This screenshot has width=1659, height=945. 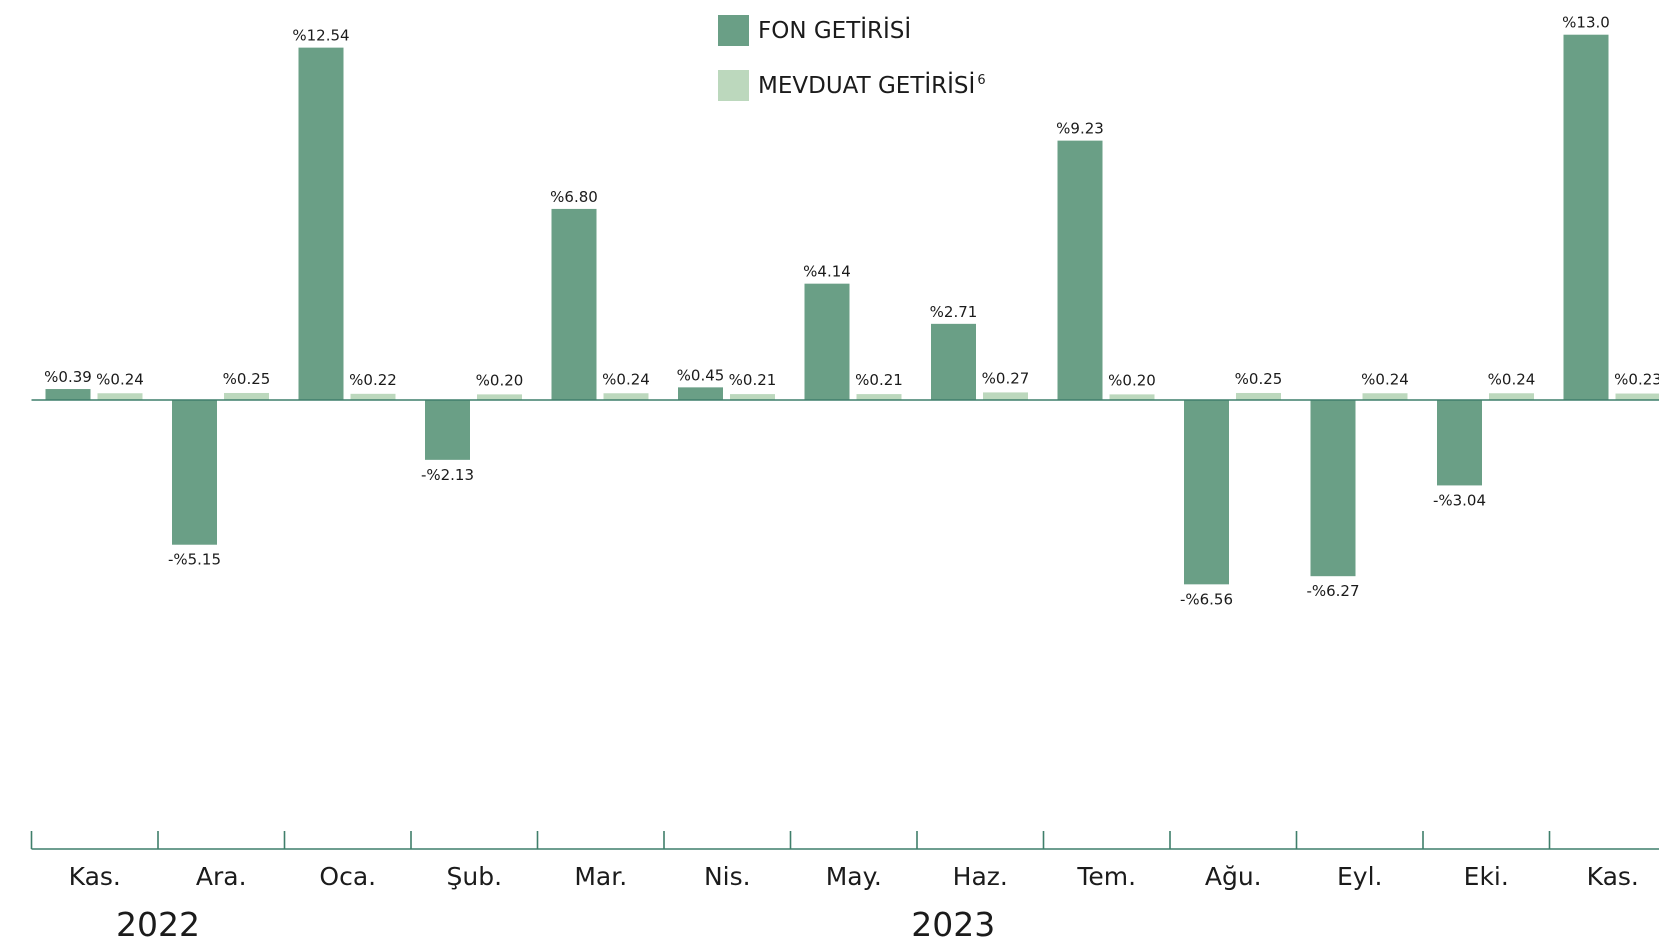 What do you see at coordinates (1106, 876) in the screenshot?
I see `month-tick-label-8: Tem.` at bounding box center [1106, 876].